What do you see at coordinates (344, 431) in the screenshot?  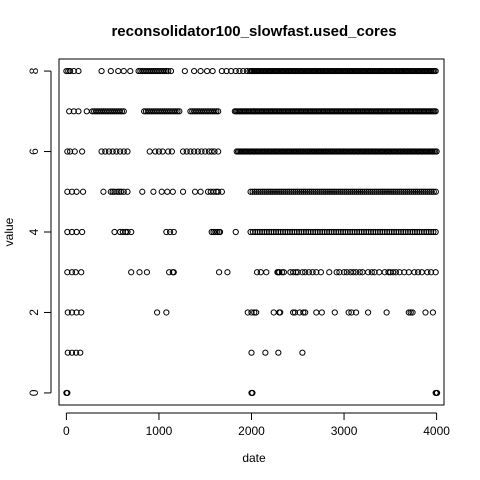 I see `x-tick-label: 3000` at bounding box center [344, 431].